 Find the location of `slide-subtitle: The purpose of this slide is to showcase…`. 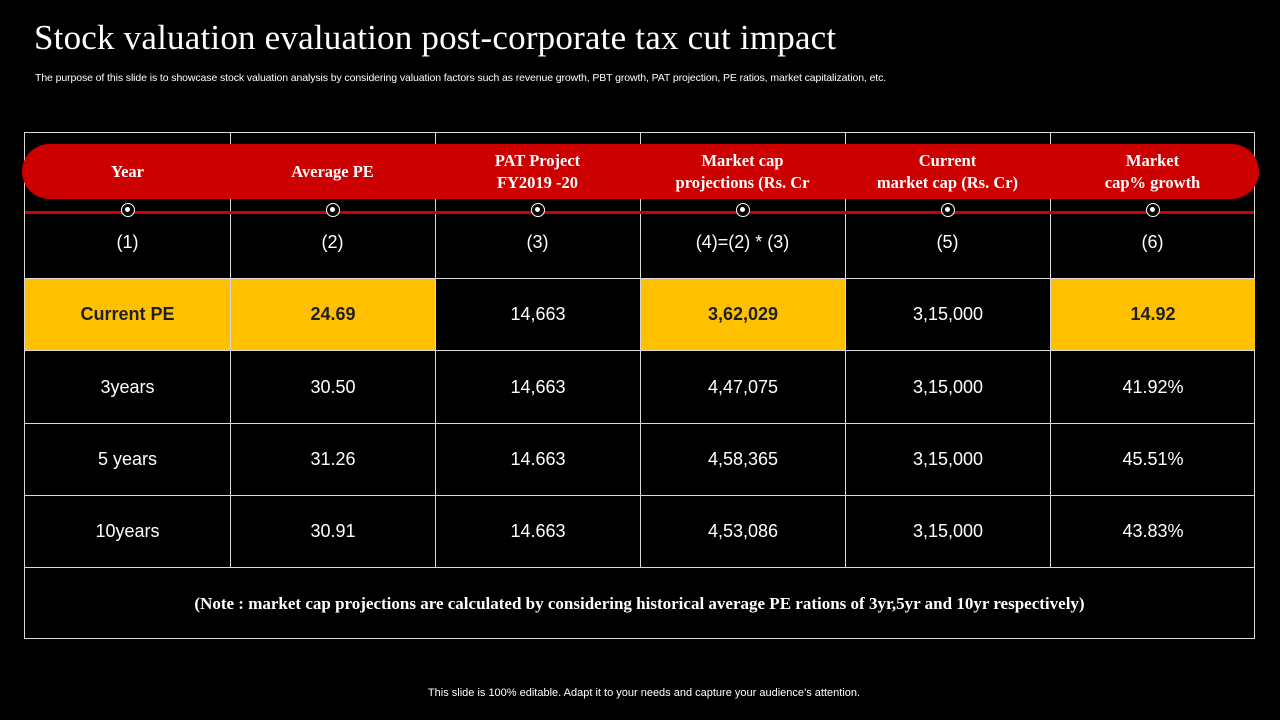

slide-subtitle: The purpose of this slide is to showcase… is located at coordinates (461, 78).